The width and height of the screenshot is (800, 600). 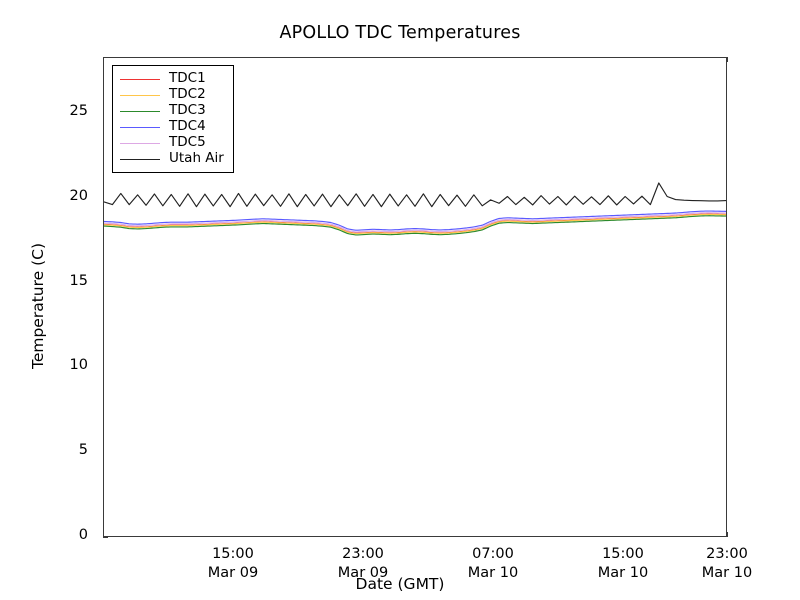 I want to click on legend-label: TDC4, so click(x=187, y=126).